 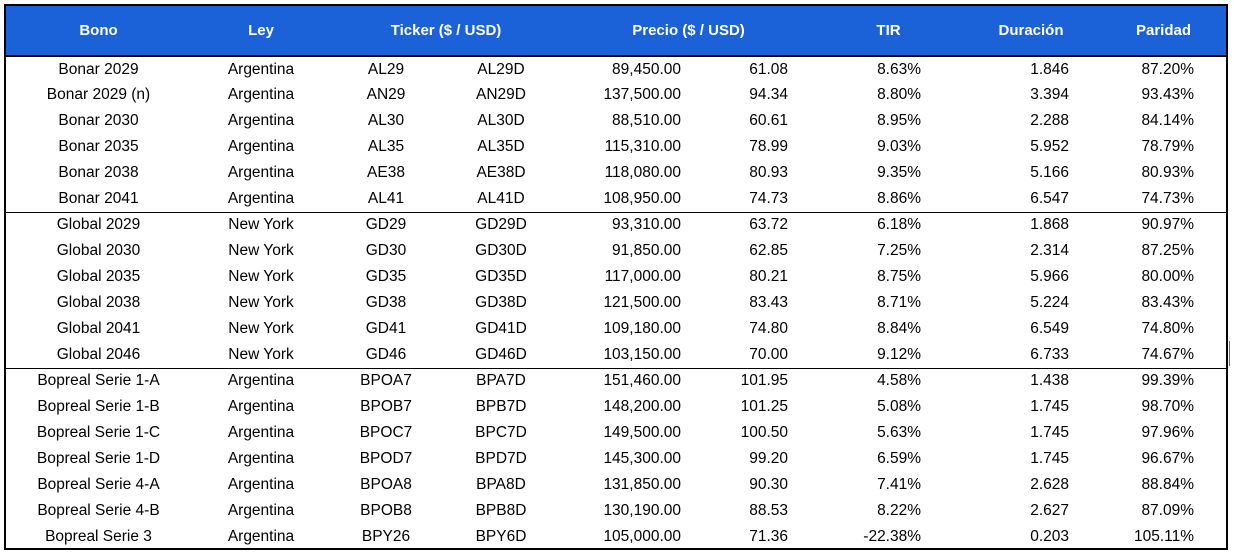 What do you see at coordinates (1050, 276) in the screenshot?
I see `cell-duracion: 5.966` at bounding box center [1050, 276].